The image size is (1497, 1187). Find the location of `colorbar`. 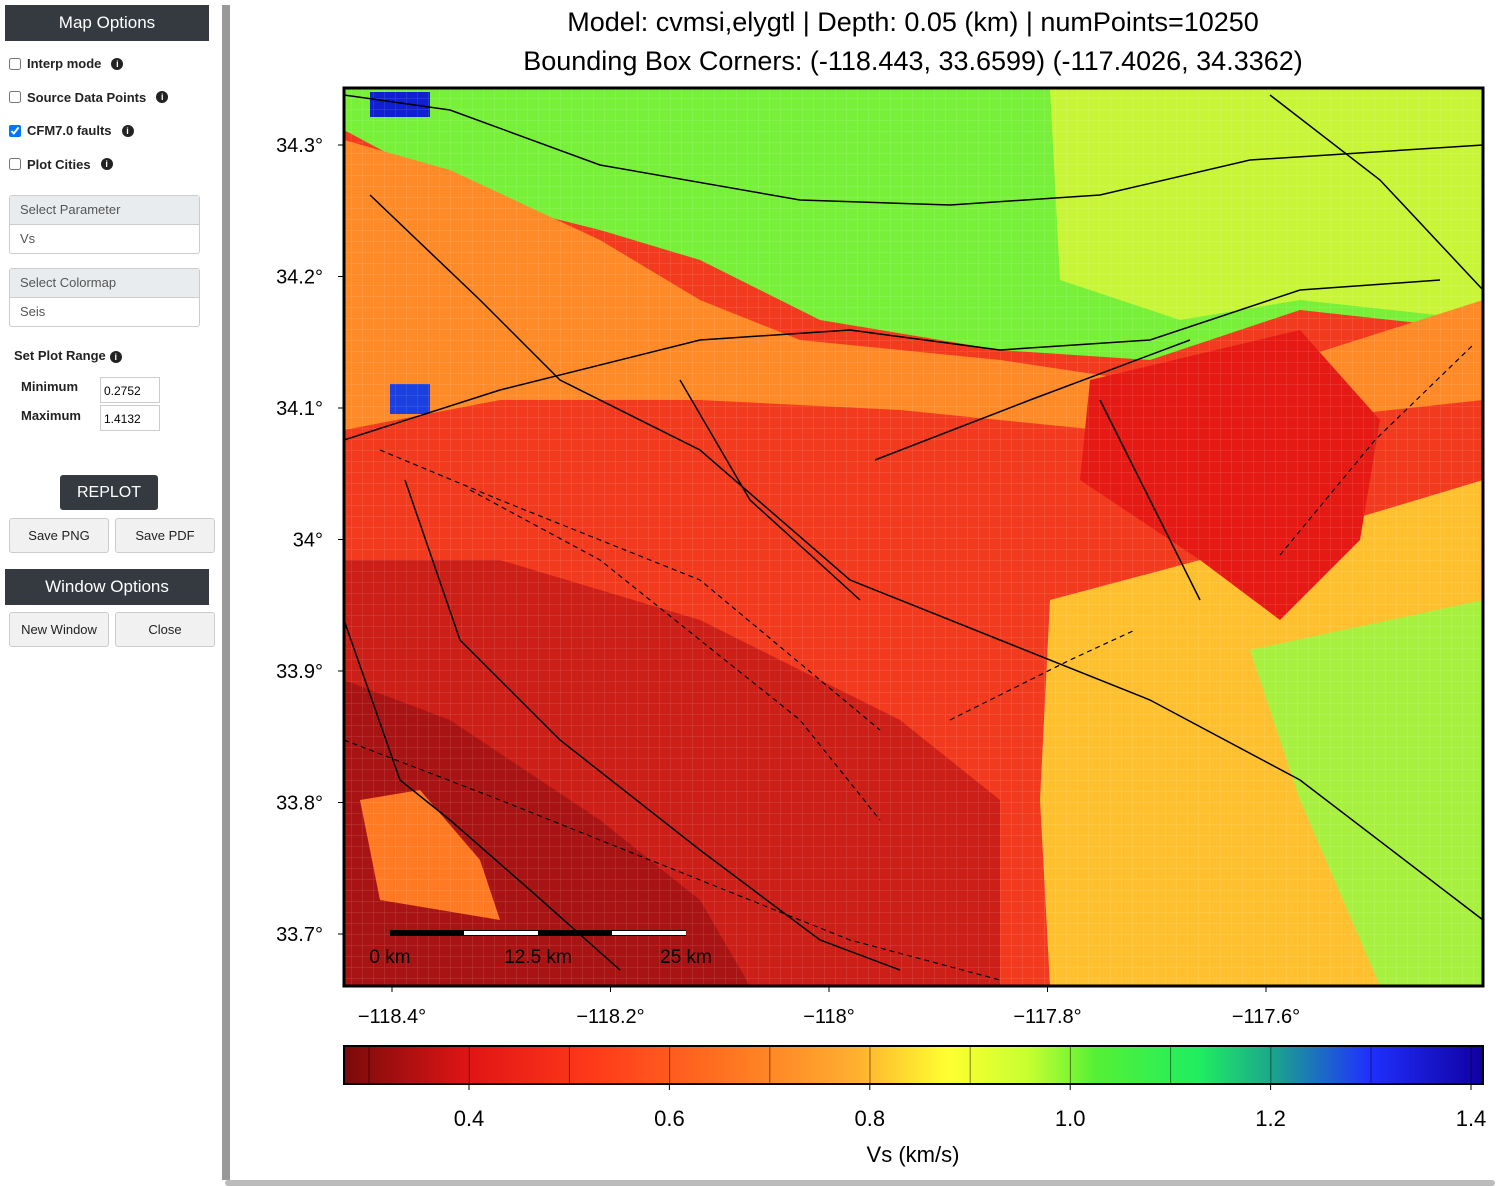

colorbar is located at coordinates (913, 1065).